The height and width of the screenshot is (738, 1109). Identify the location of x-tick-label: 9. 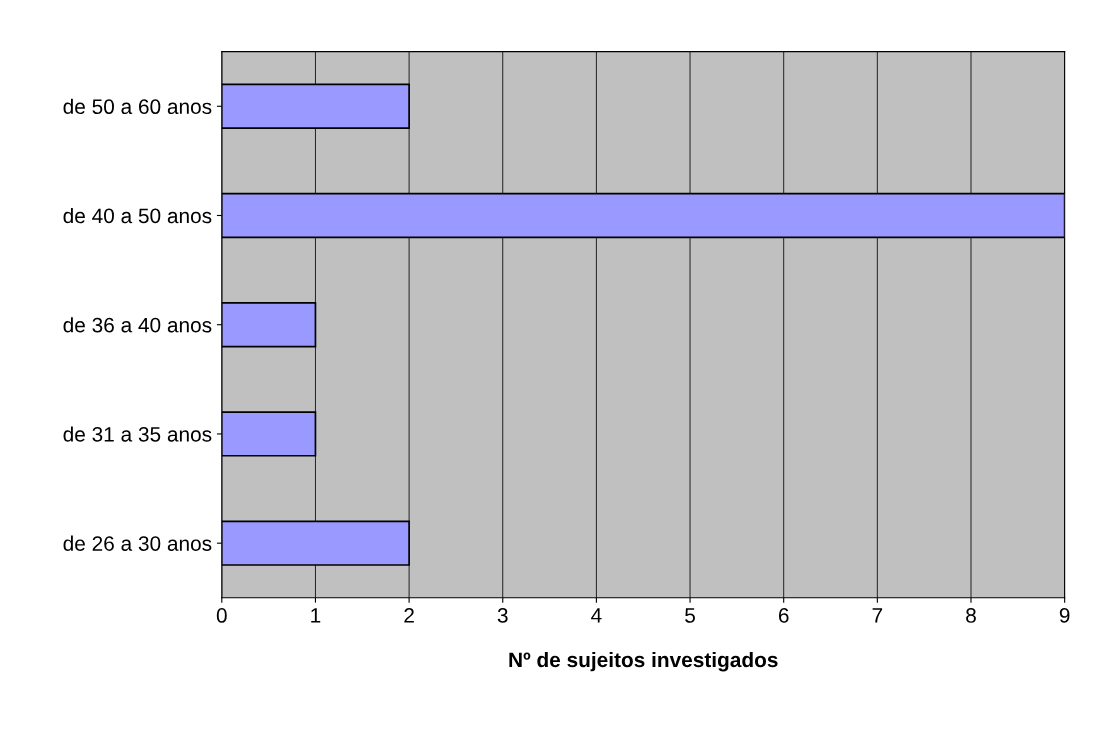
(1064, 615).